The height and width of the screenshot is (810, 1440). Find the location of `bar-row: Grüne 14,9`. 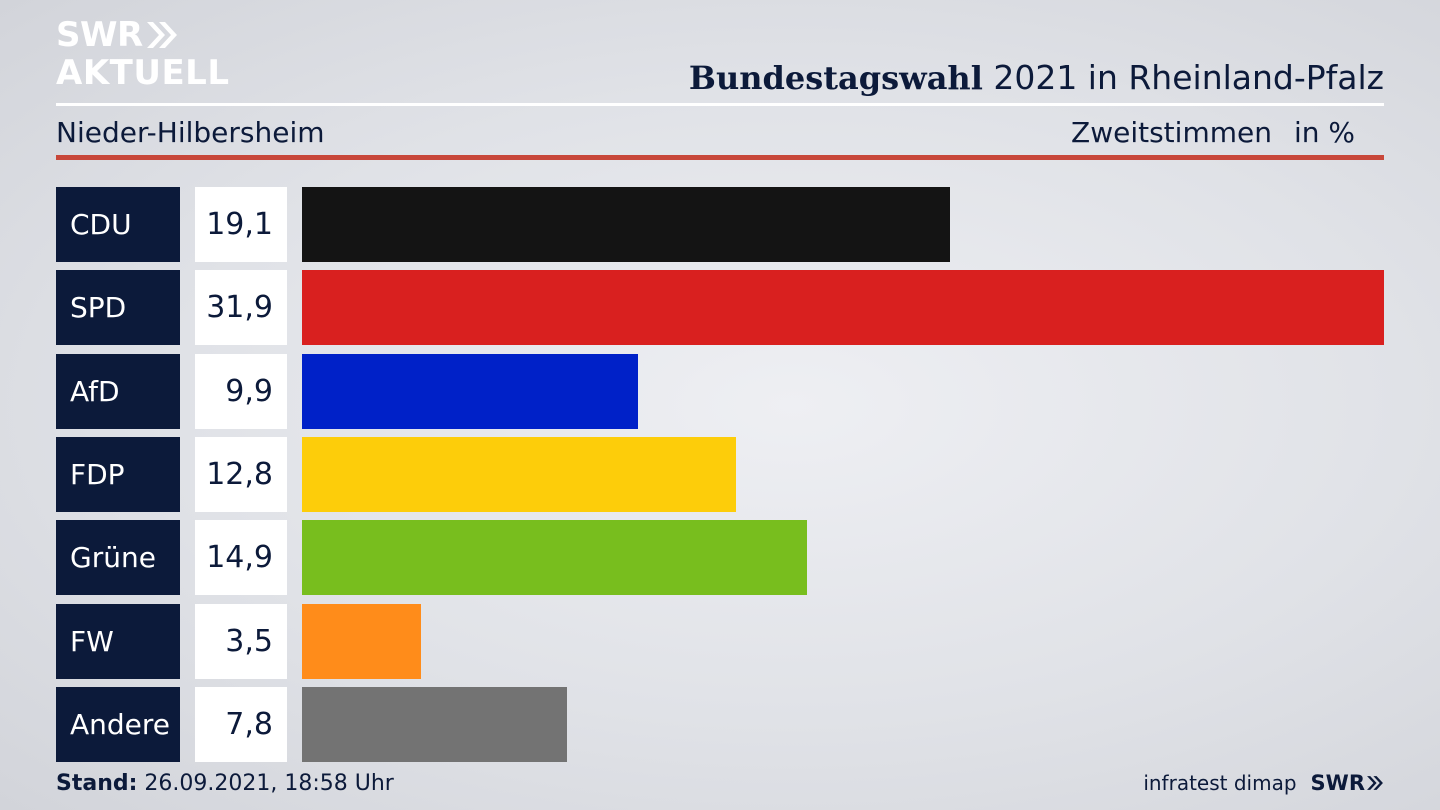

bar-row: Grüne 14,9 is located at coordinates (720, 558).